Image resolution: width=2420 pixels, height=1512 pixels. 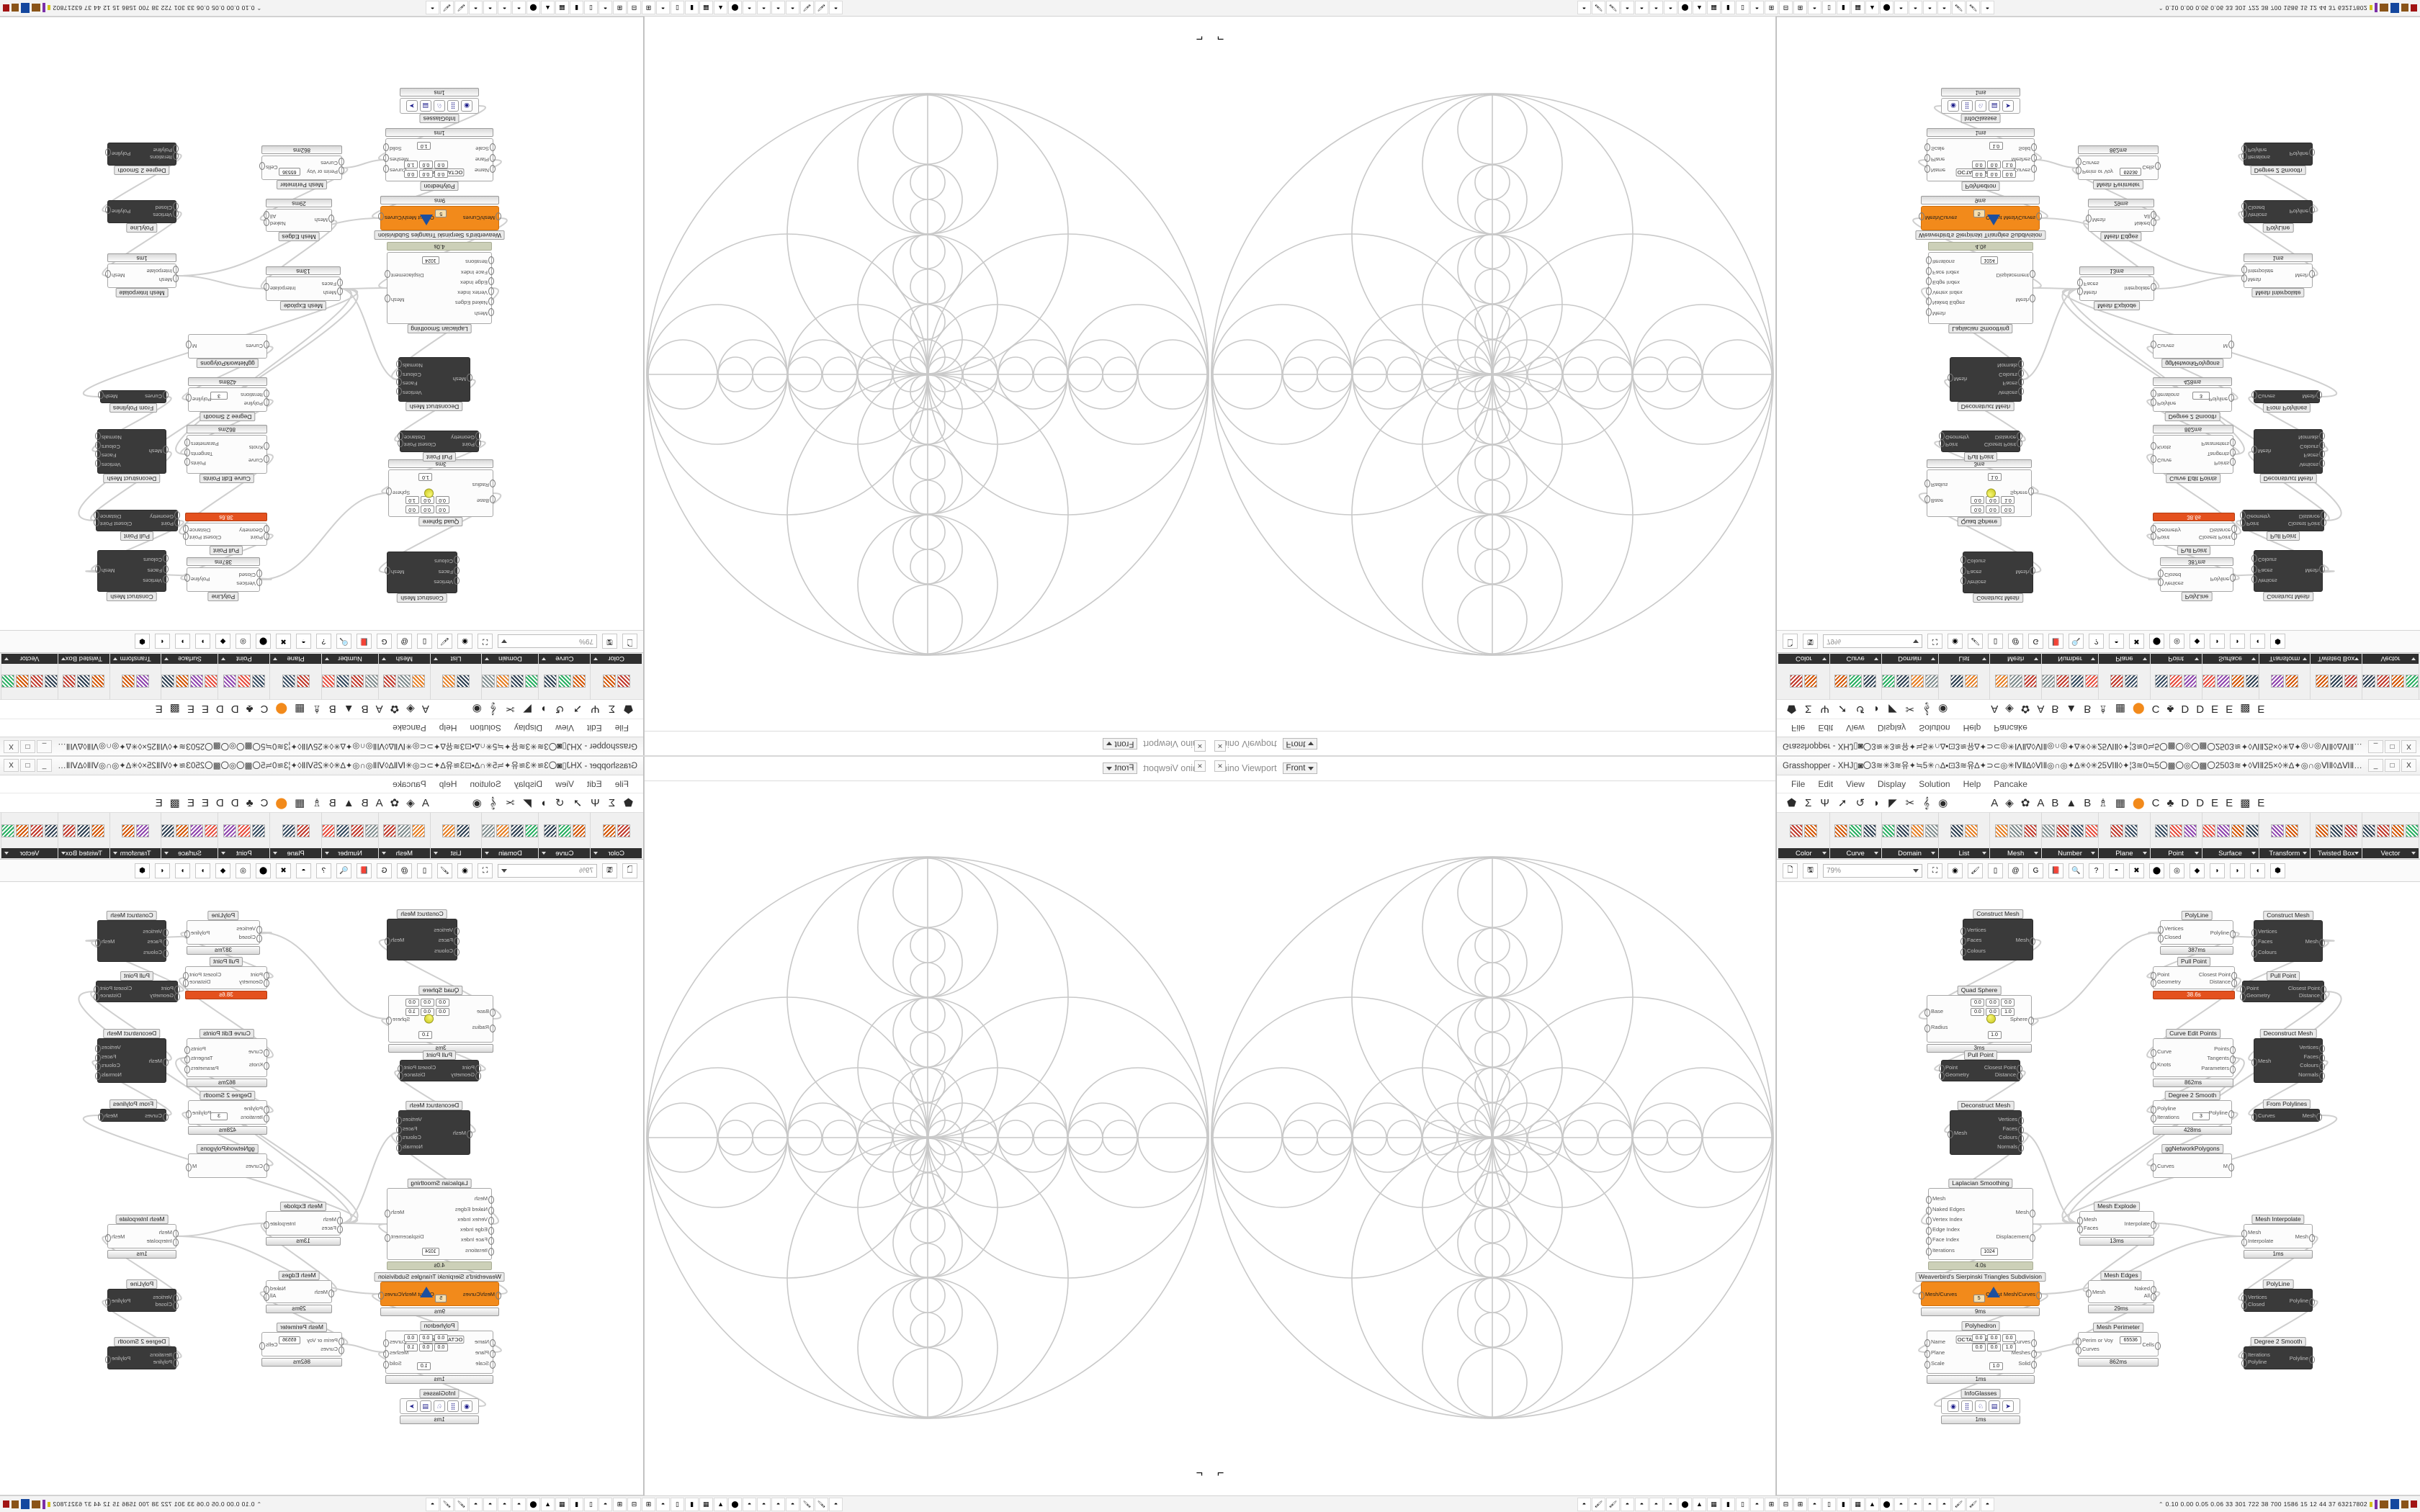 I want to click on shell-icon: ◎, so click(x=243, y=870).